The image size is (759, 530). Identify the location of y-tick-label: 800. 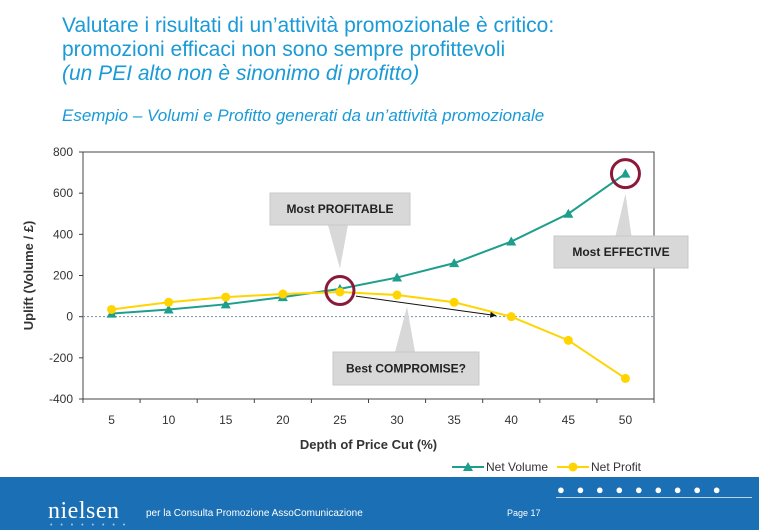
(63, 152).